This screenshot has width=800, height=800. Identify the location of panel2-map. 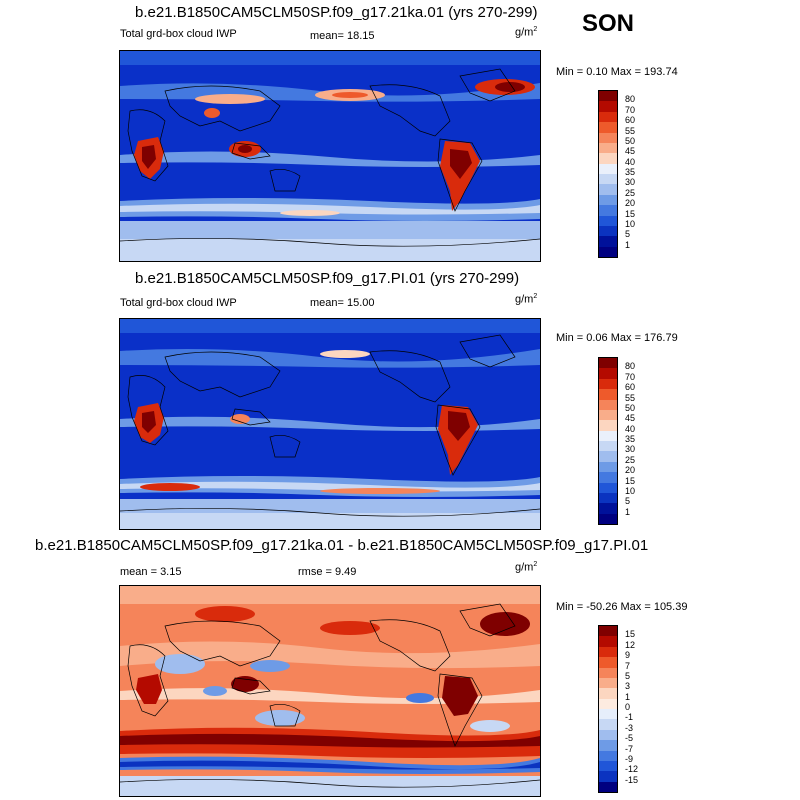
(330, 424).